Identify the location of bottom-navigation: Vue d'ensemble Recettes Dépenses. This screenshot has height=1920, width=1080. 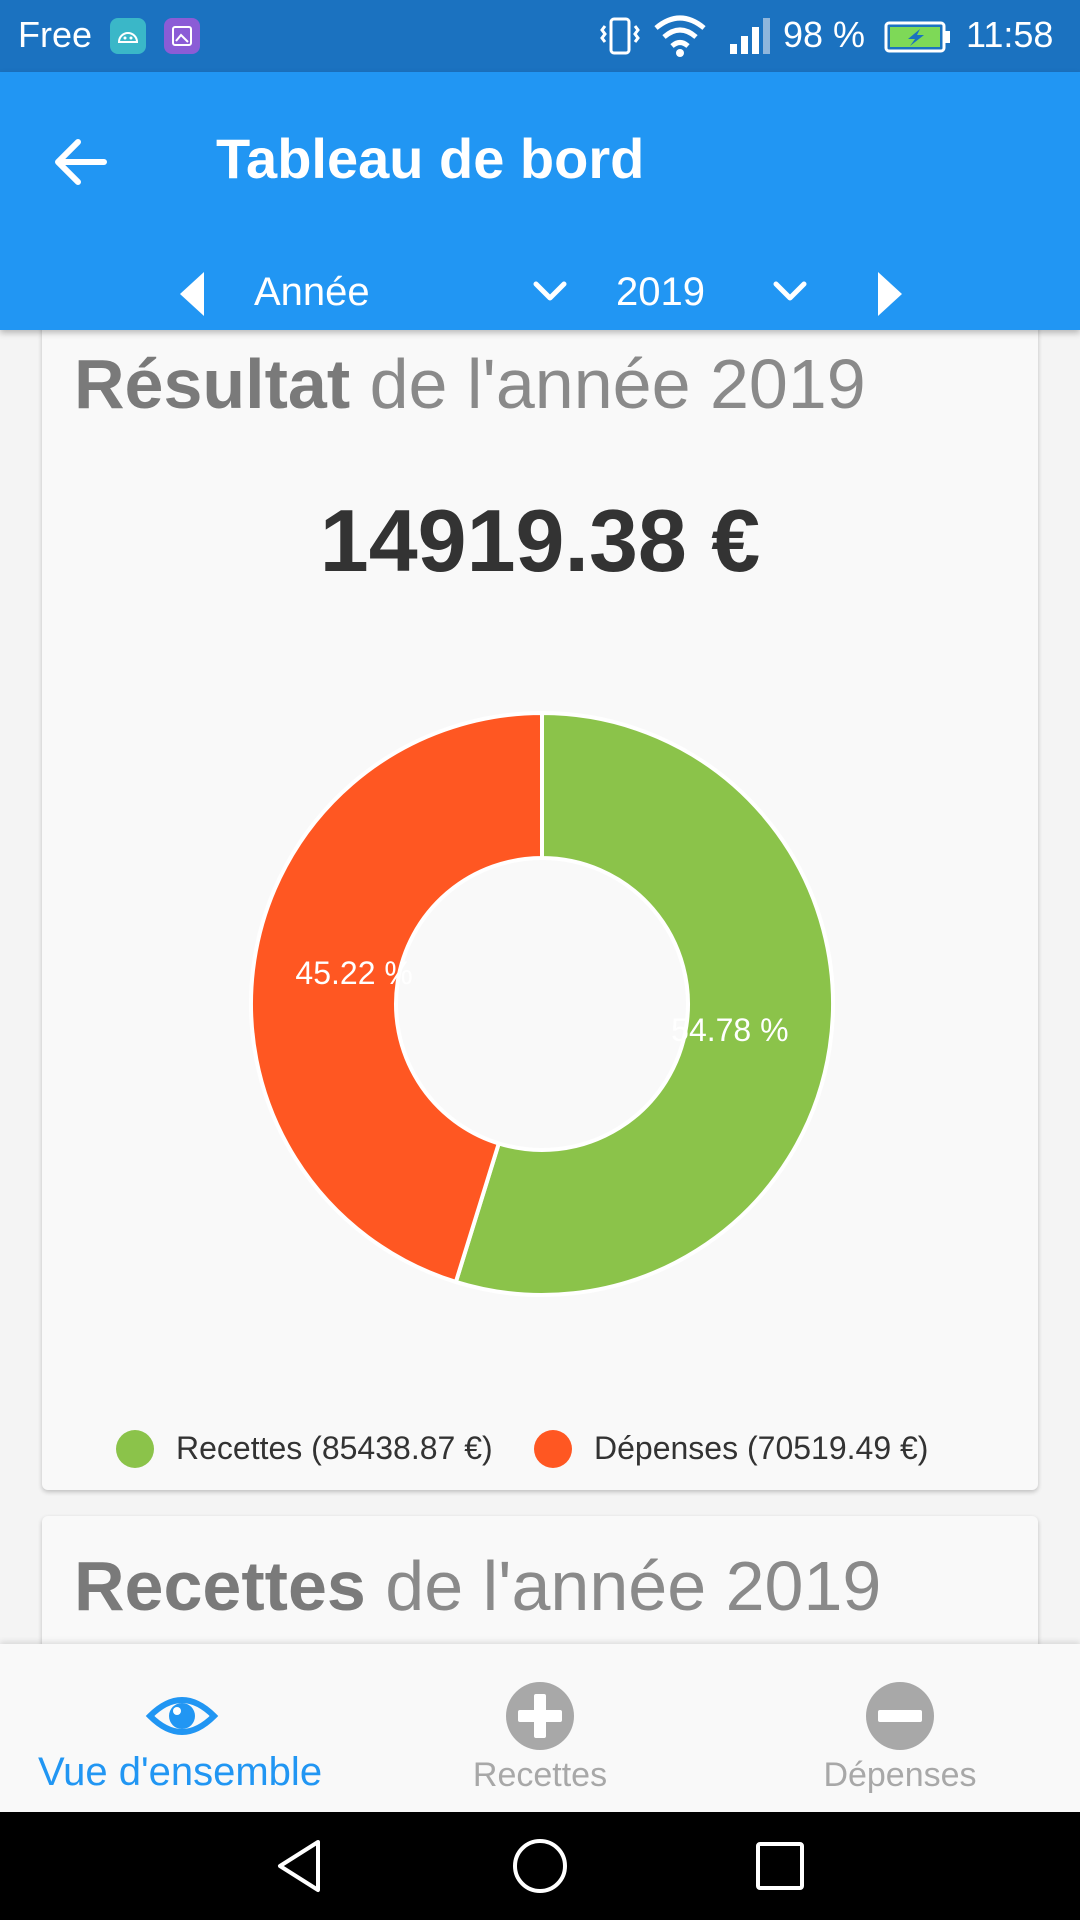
(540, 1728).